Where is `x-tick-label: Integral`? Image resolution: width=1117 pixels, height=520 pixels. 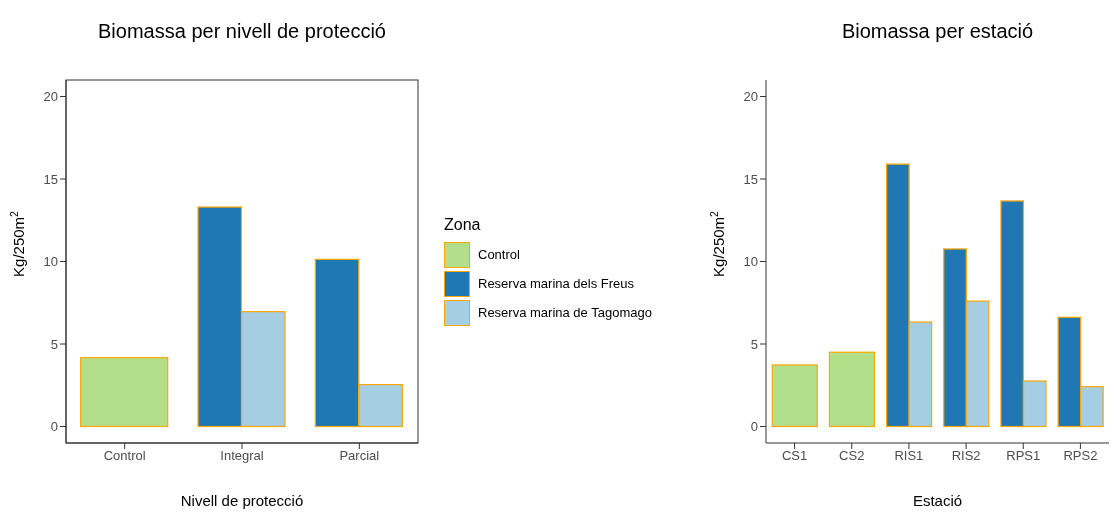 x-tick-label: Integral is located at coordinates (242, 456).